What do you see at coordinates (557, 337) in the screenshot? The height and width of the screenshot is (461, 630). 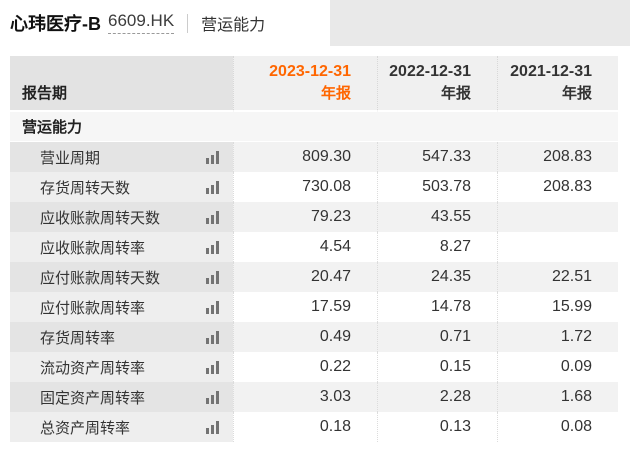 I see `value-2021: 1.72` at bounding box center [557, 337].